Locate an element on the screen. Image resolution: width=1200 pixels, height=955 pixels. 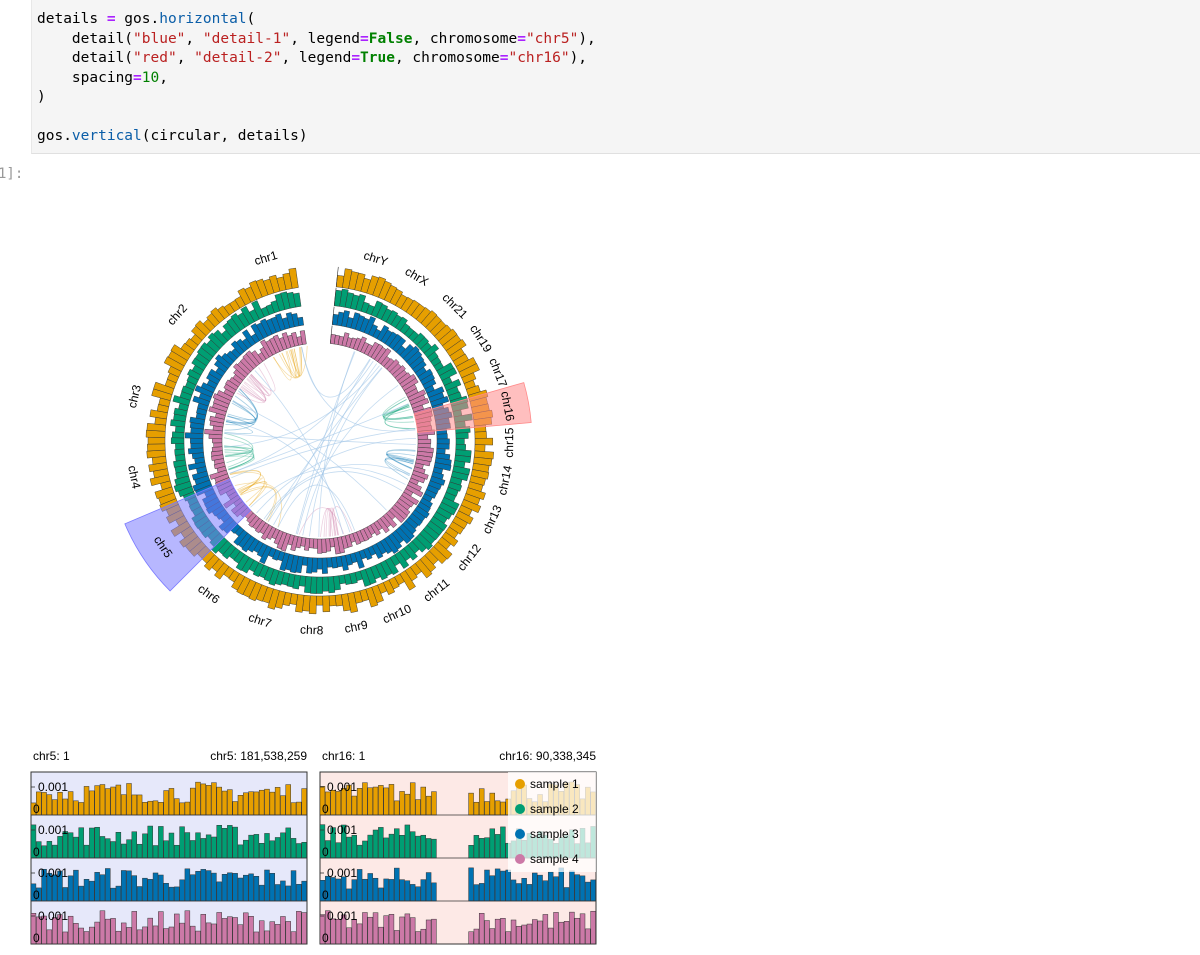
code-token: ), is located at coordinates (587, 38).